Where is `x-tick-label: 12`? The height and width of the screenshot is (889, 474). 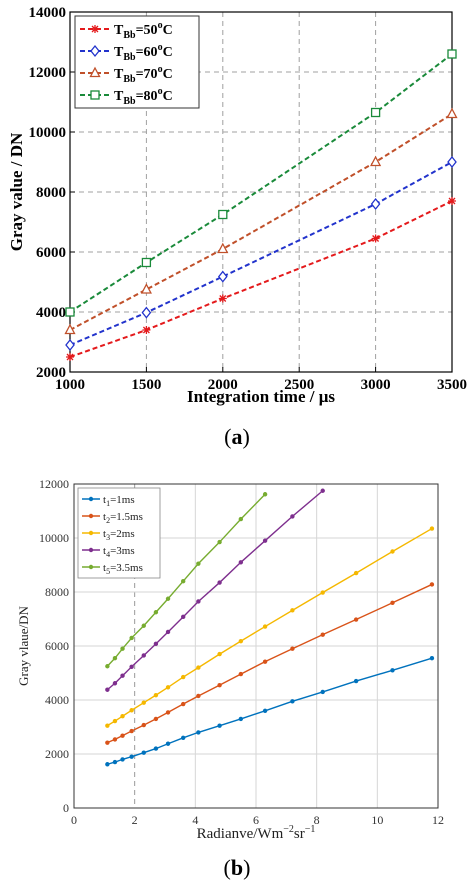 x-tick-label: 12 is located at coordinates (438, 820).